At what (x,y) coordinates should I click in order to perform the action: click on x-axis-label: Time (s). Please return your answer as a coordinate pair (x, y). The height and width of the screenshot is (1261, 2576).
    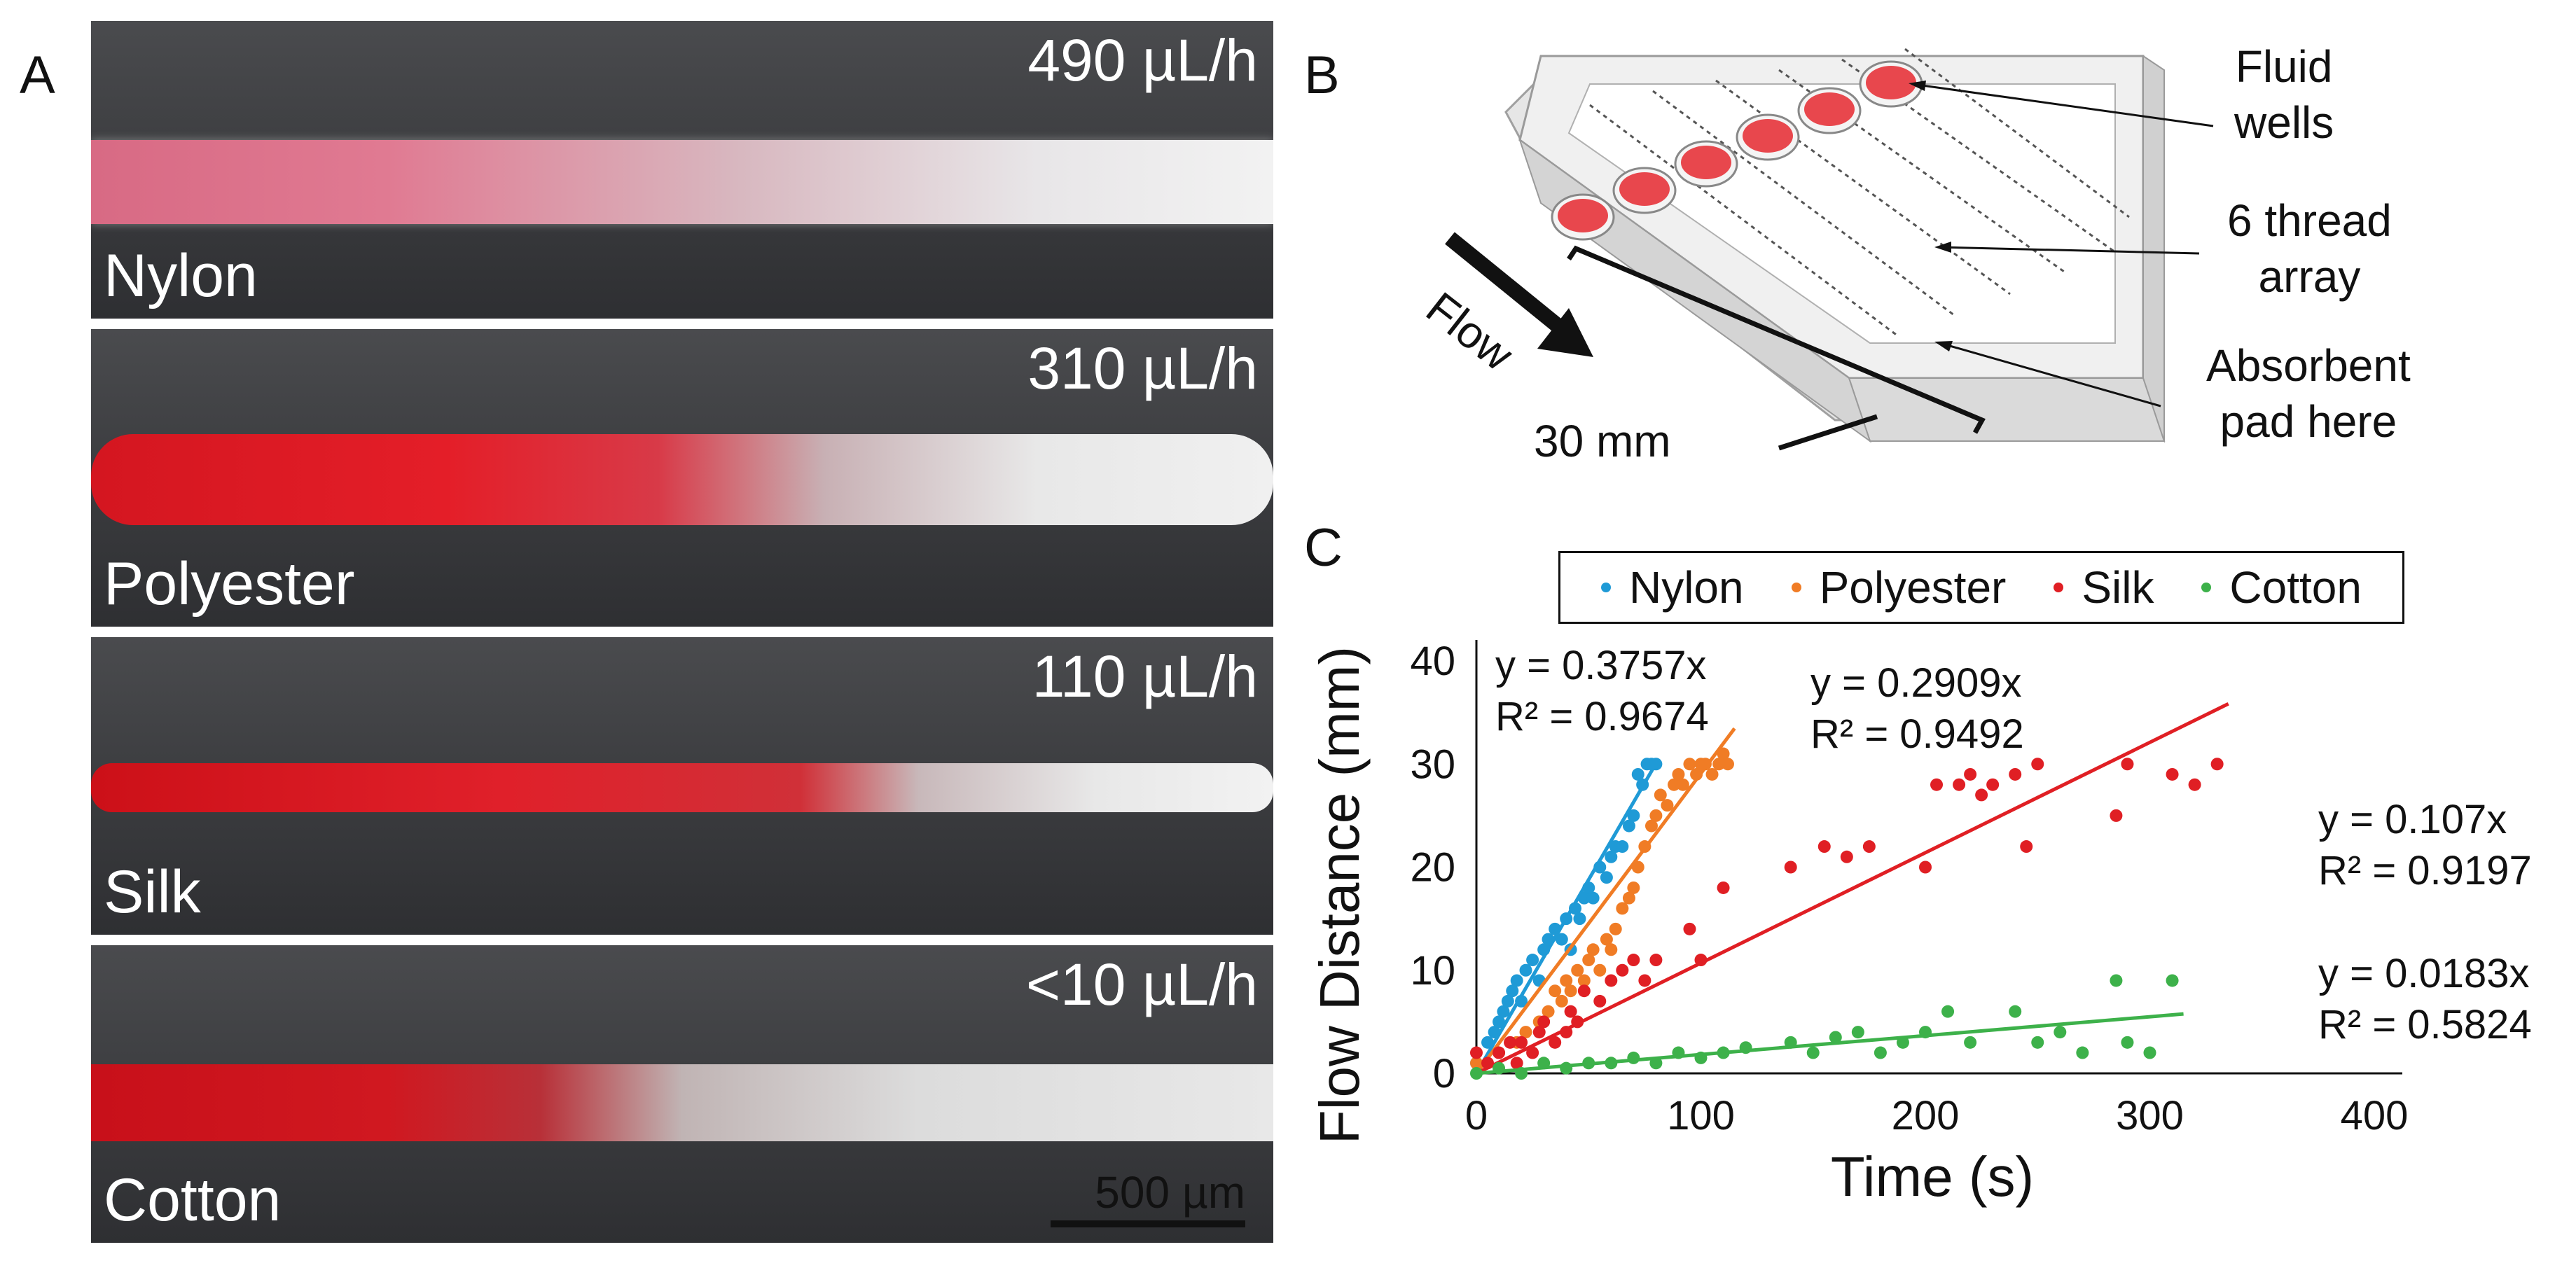
    Looking at the image, I should click on (1933, 1176).